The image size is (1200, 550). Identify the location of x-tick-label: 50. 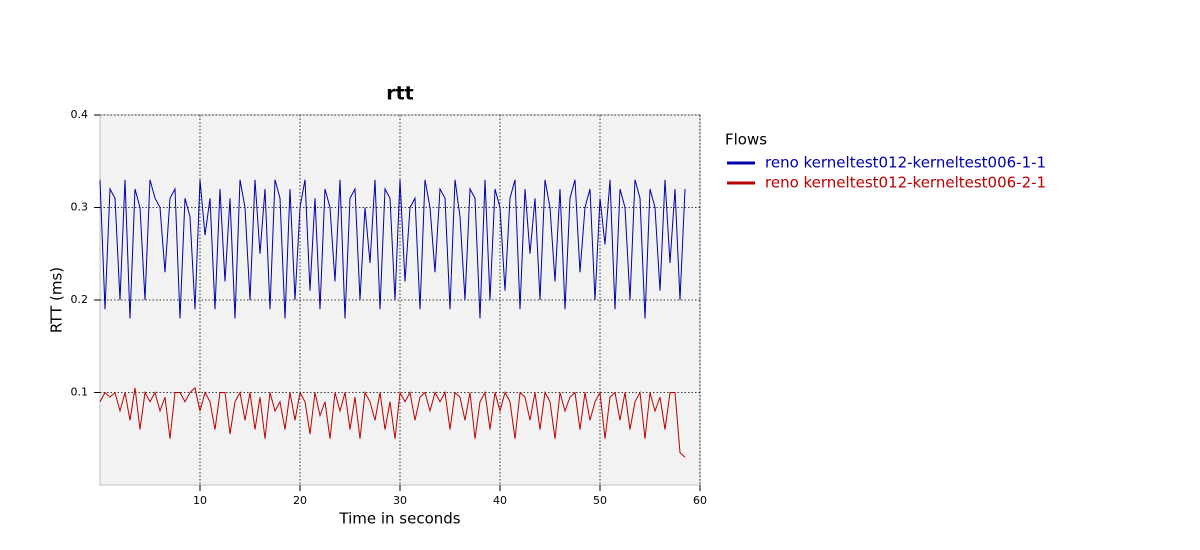
(600, 500).